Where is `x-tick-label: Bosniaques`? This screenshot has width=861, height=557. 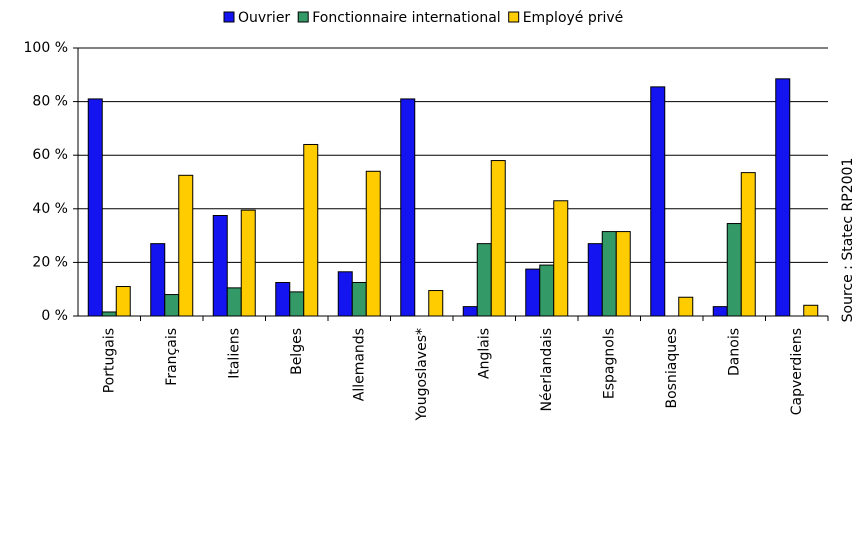
x-tick-label: Bosniaques is located at coordinates (672, 368).